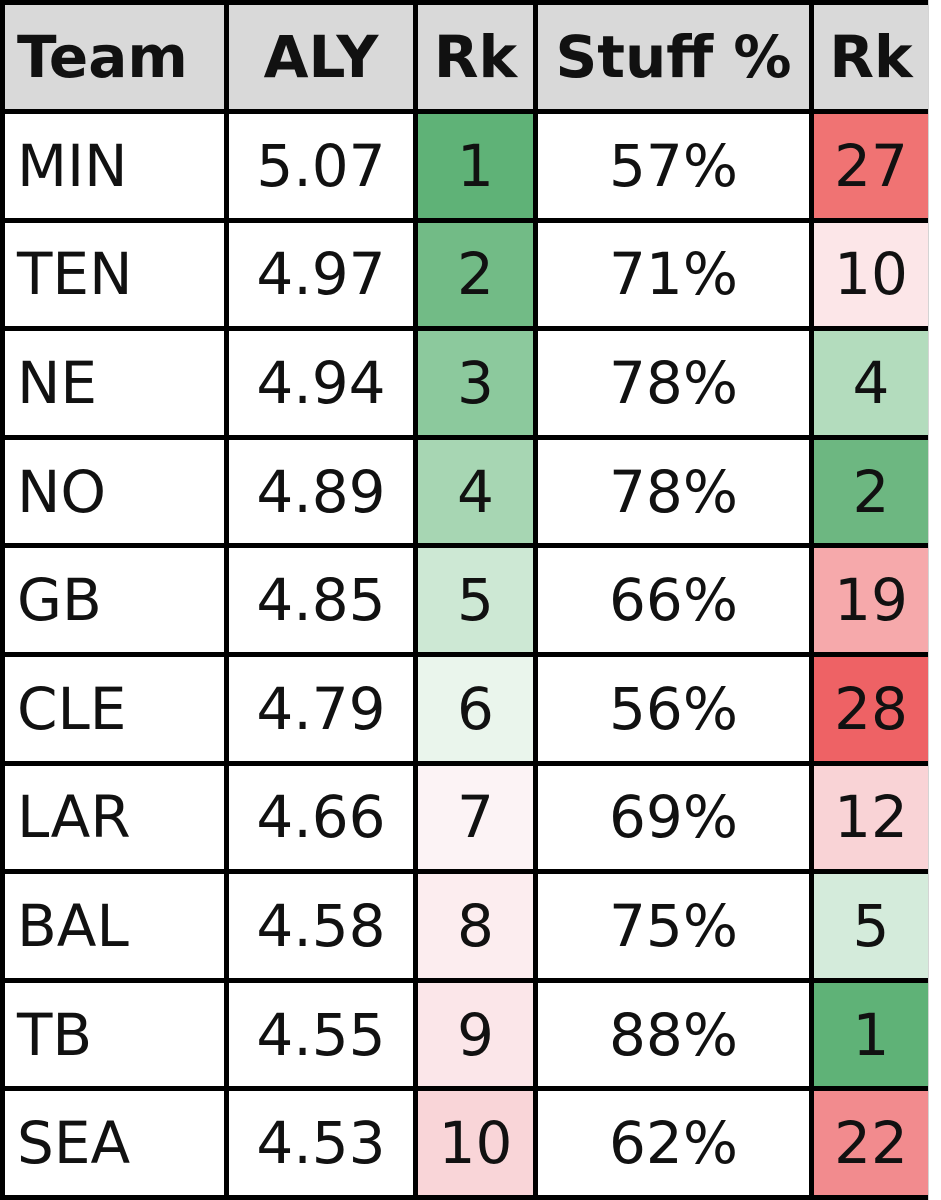 This screenshot has width=941, height=1200. I want to click on aly-rank-cell: 10, so click(475, 1143).